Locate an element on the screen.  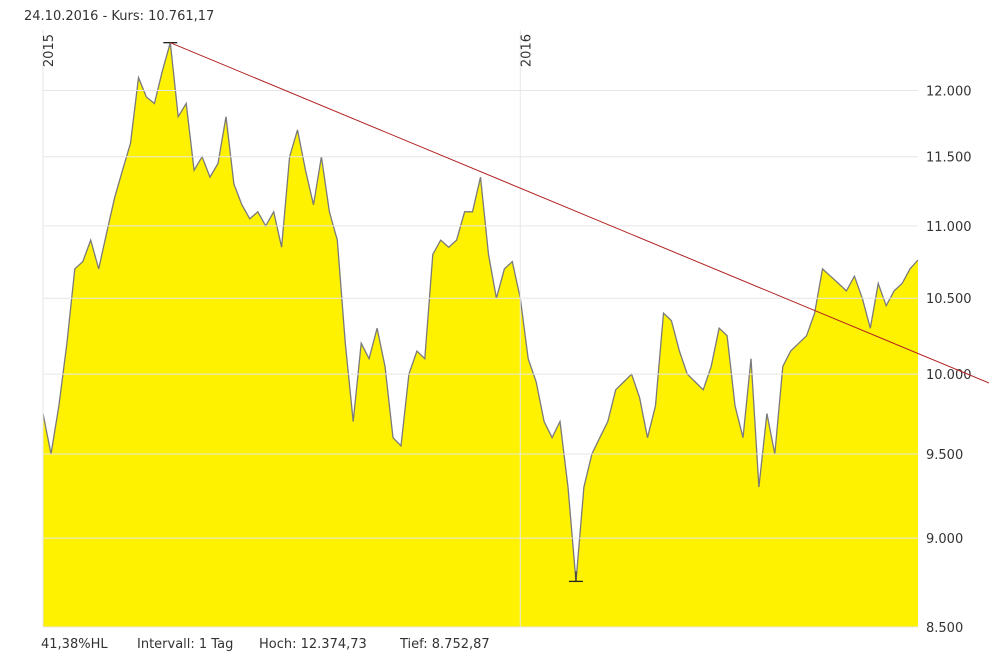
y-tick-label: 8.500 is located at coordinates (944, 628).